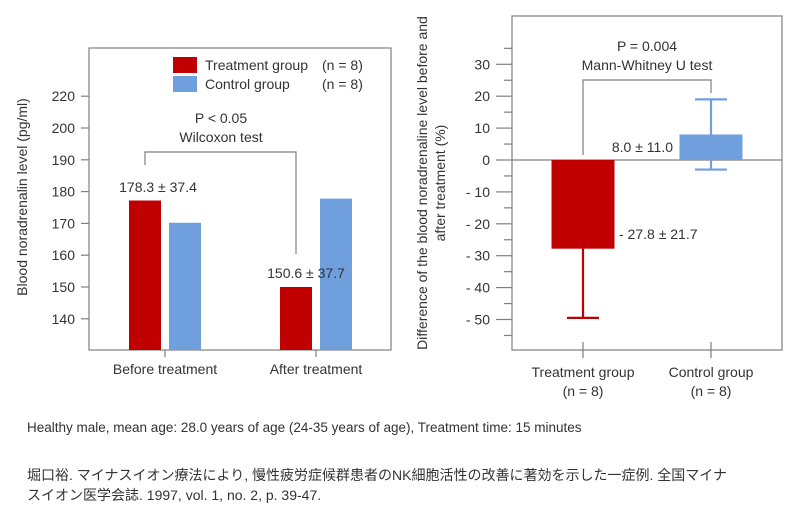 The image size is (800, 510). What do you see at coordinates (482, 96) in the screenshot?
I see `right-y-tick-label: 20` at bounding box center [482, 96].